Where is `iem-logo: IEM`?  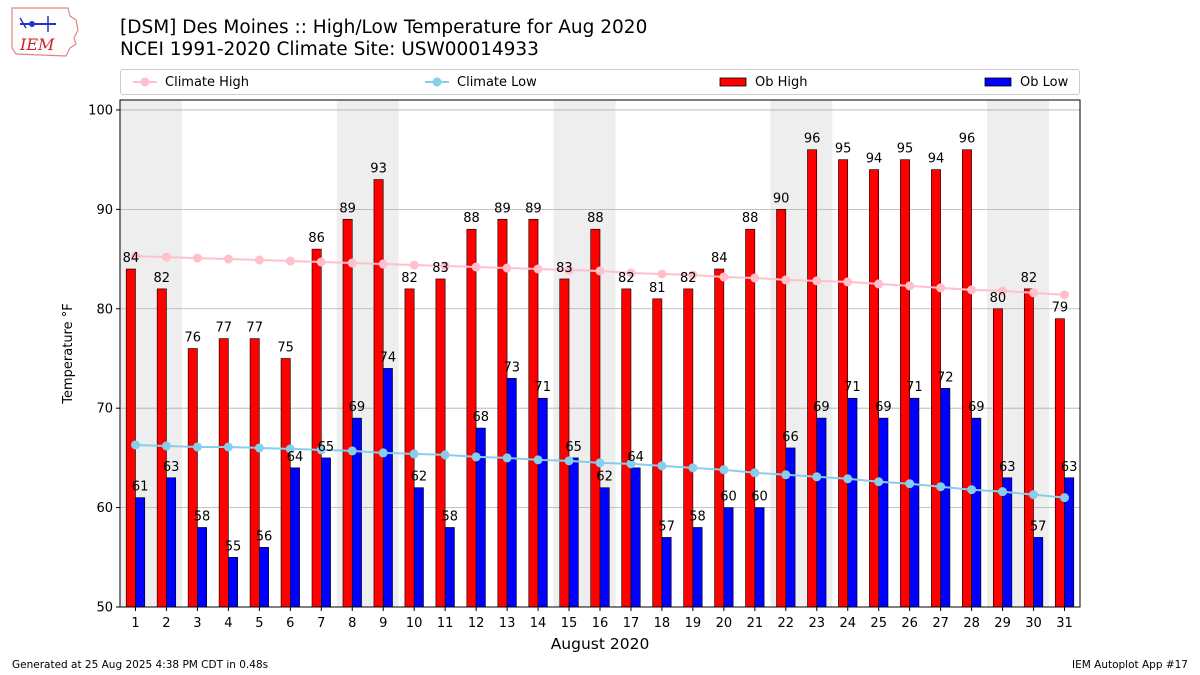
iem-logo: IEM is located at coordinates (44, 32).